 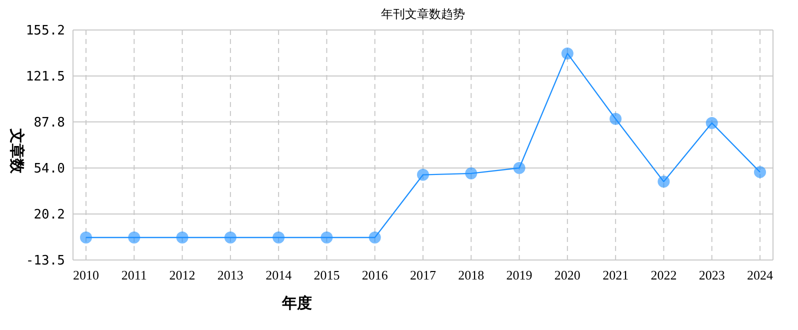 What do you see at coordinates (663, 275) in the screenshot?
I see `x-tick-label: 2022` at bounding box center [663, 275].